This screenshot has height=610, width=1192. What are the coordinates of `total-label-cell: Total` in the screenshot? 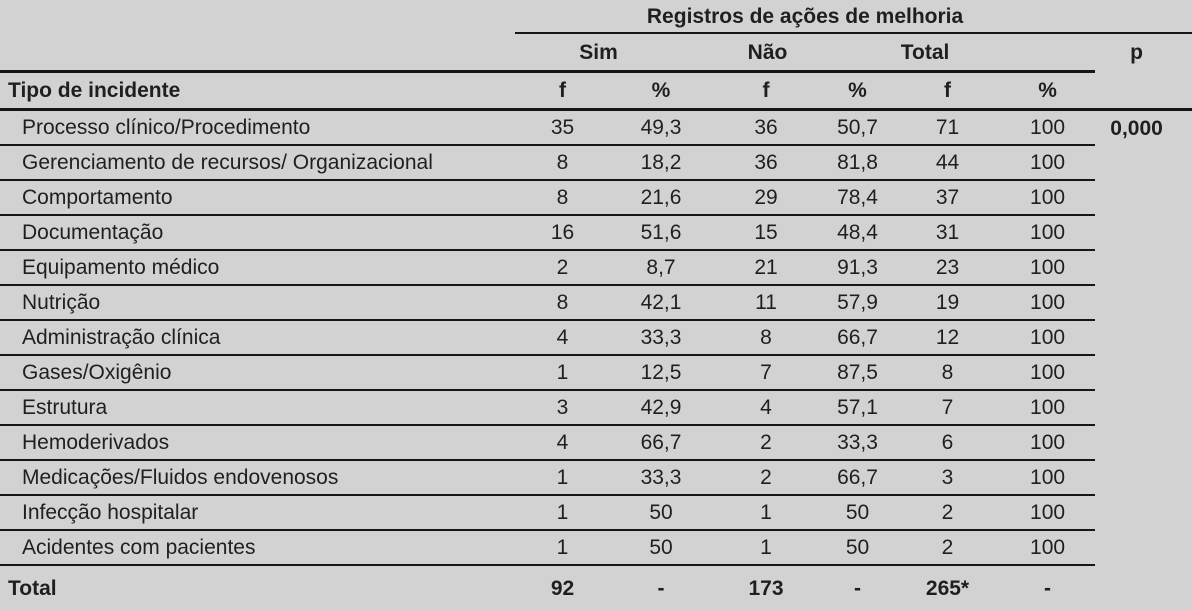 It's located at (32, 588).